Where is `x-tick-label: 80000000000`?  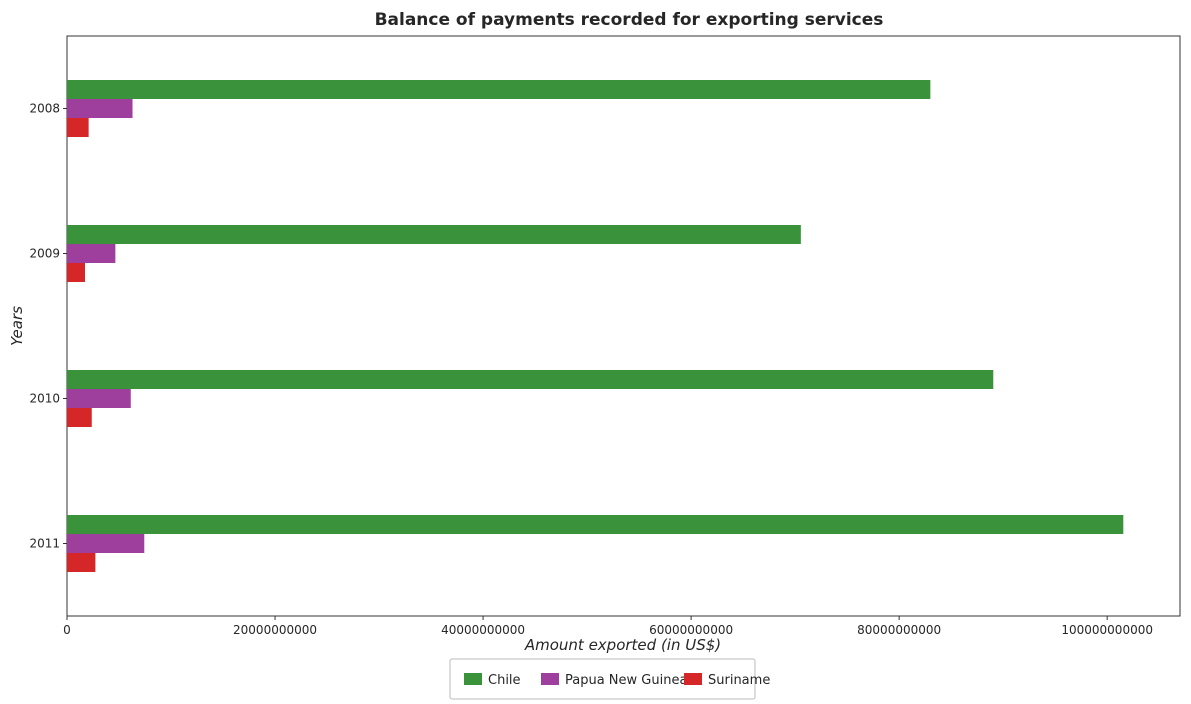 x-tick-label: 80000000000 is located at coordinates (899, 630).